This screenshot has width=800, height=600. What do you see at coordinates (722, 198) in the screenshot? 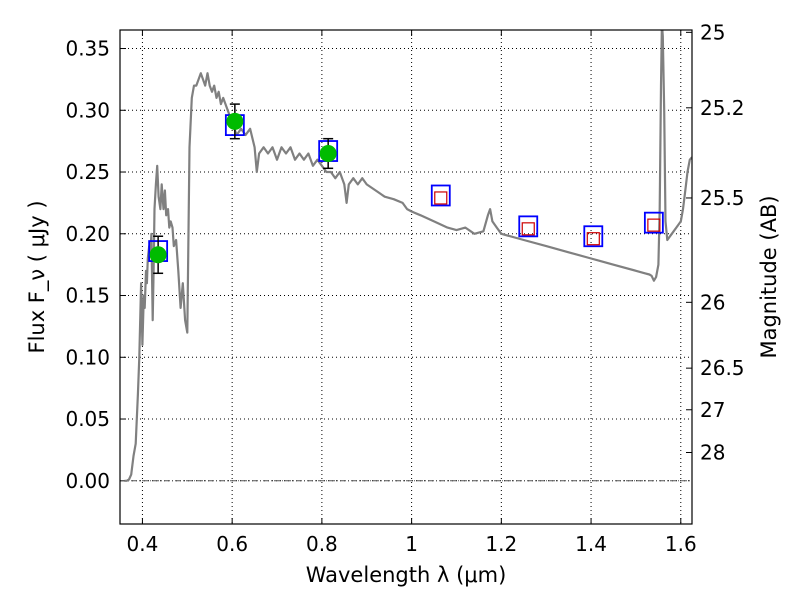
I see `right-tick-label: 25.5` at bounding box center [722, 198].